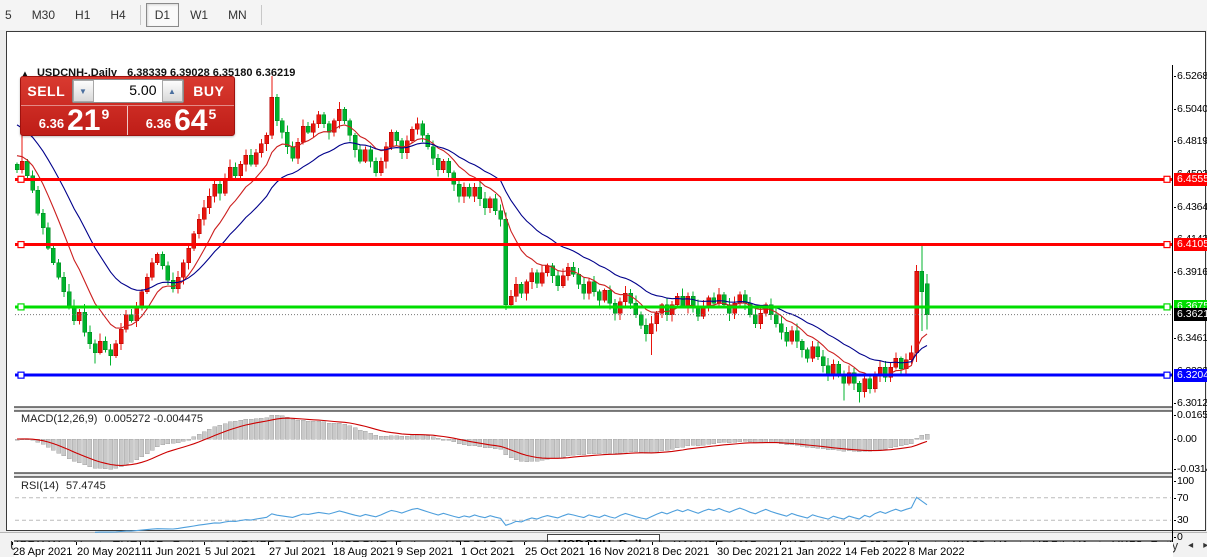 This screenshot has height=557, width=1207. What do you see at coordinates (83, 15) in the screenshot?
I see `timeframe-button-h1: H1` at bounding box center [83, 15].